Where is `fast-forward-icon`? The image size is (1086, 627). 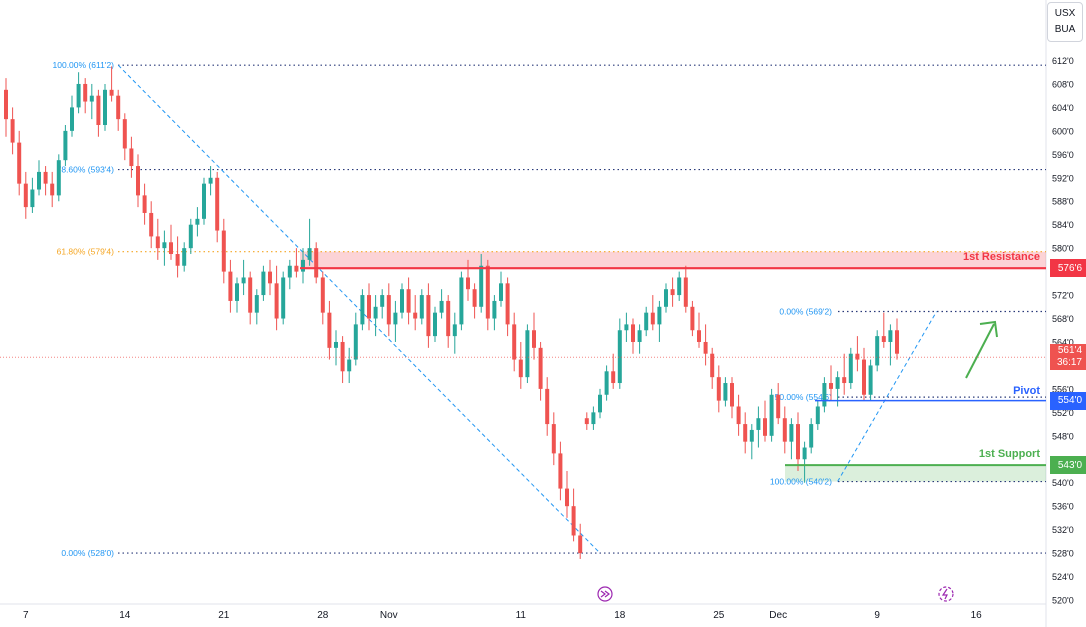
fast-forward-icon is located at coordinates (605, 594).